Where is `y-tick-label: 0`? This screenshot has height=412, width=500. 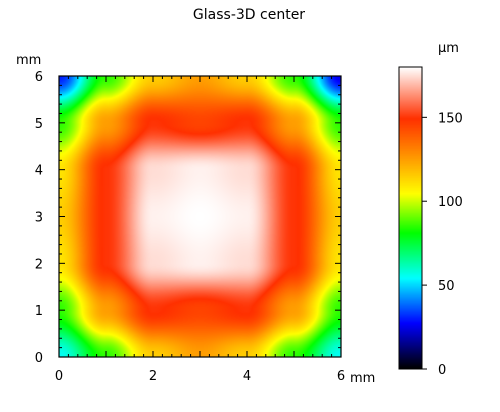
y-tick-label: 0 is located at coordinates (39, 358).